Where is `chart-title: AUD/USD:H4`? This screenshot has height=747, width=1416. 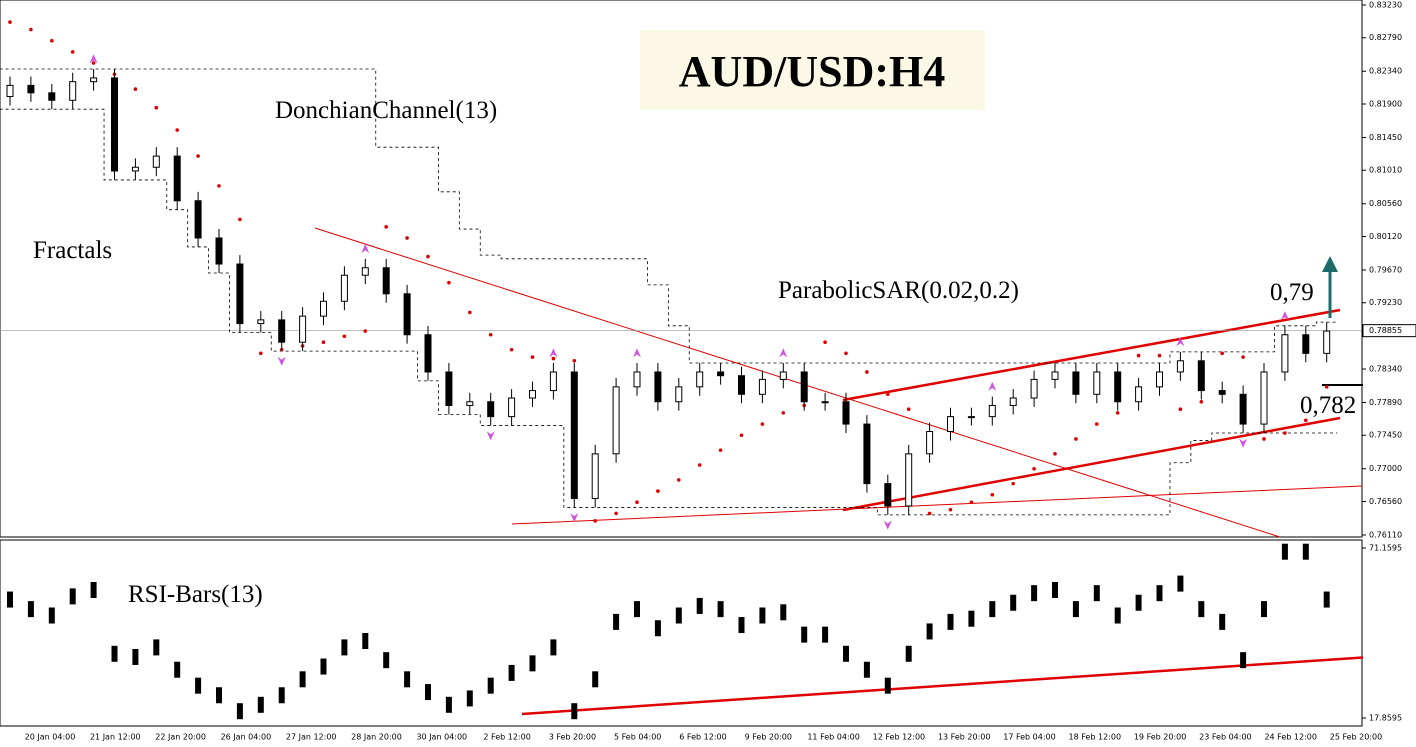 chart-title: AUD/USD:H4 is located at coordinates (812, 71).